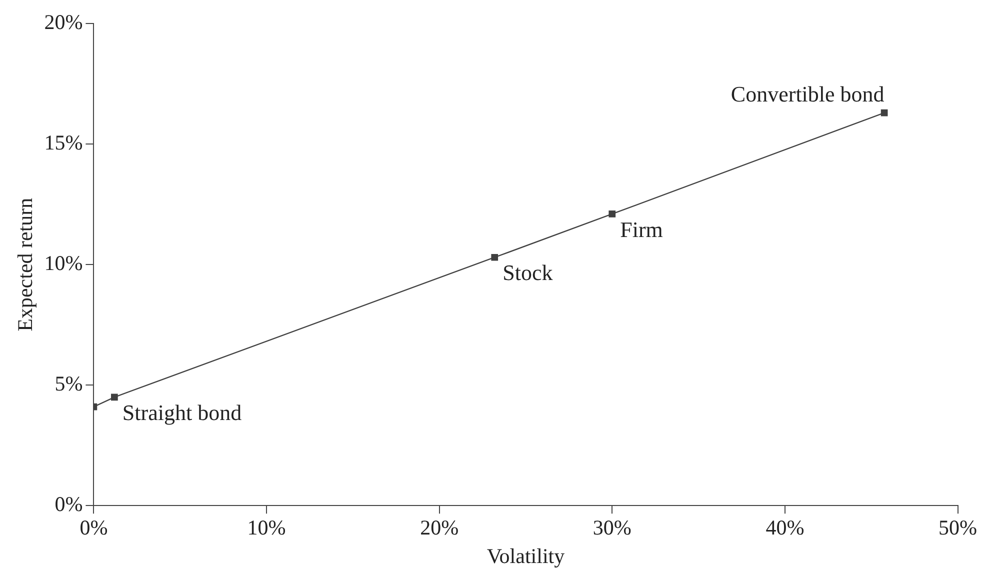 The image size is (990, 582). What do you see at coordinates (807, 94) in the screenshot?
I see `annotation: Convertible bond` at bounding box center [807, 94].